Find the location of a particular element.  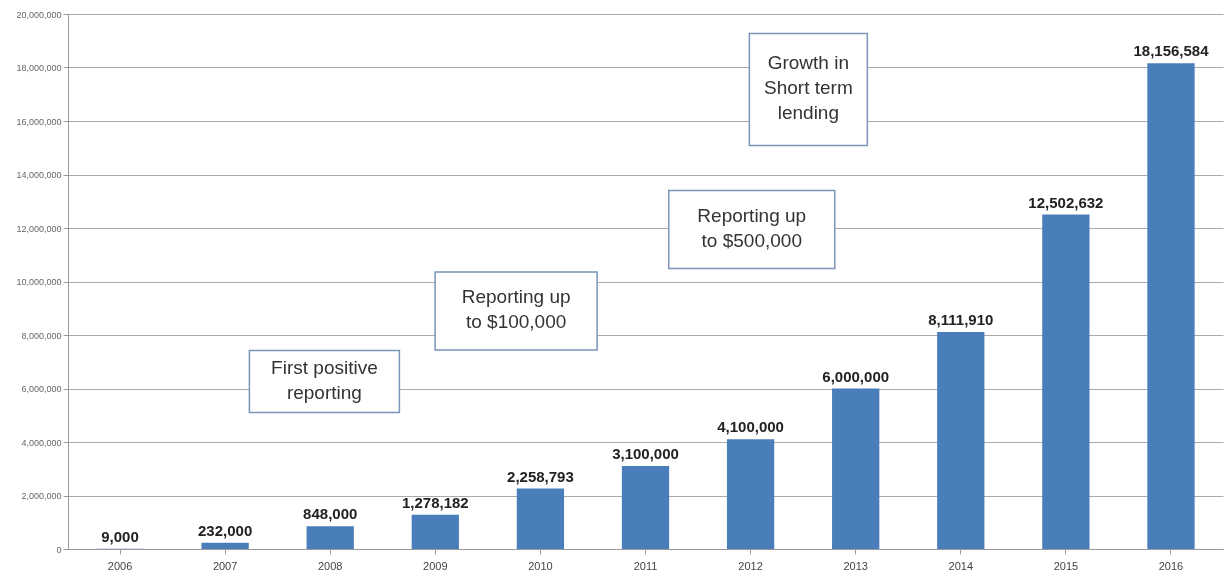

data-label: 3,100,000 is located at coordinates (645, 454).